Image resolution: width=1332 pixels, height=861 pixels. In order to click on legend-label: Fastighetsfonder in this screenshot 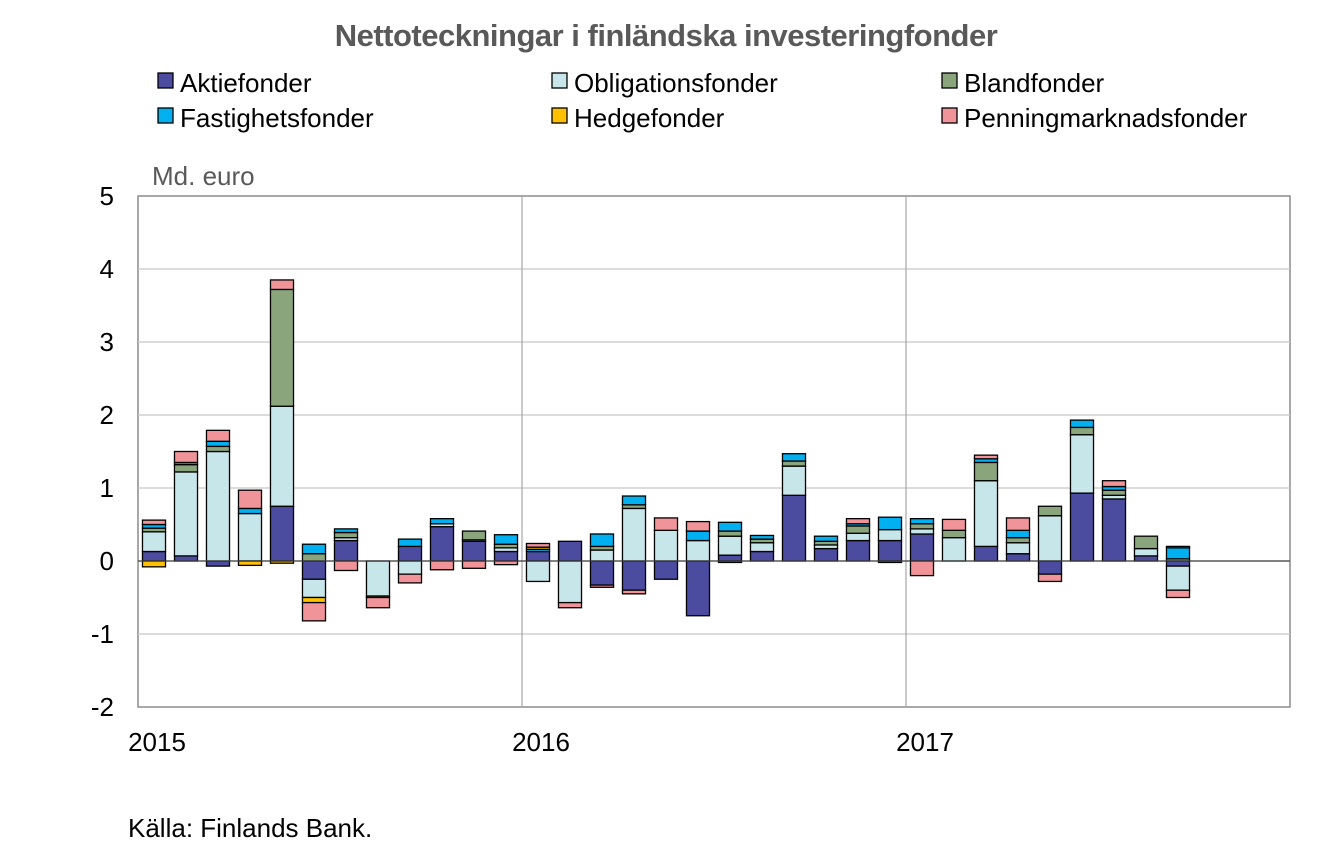, I will do `click(277, 118)`.